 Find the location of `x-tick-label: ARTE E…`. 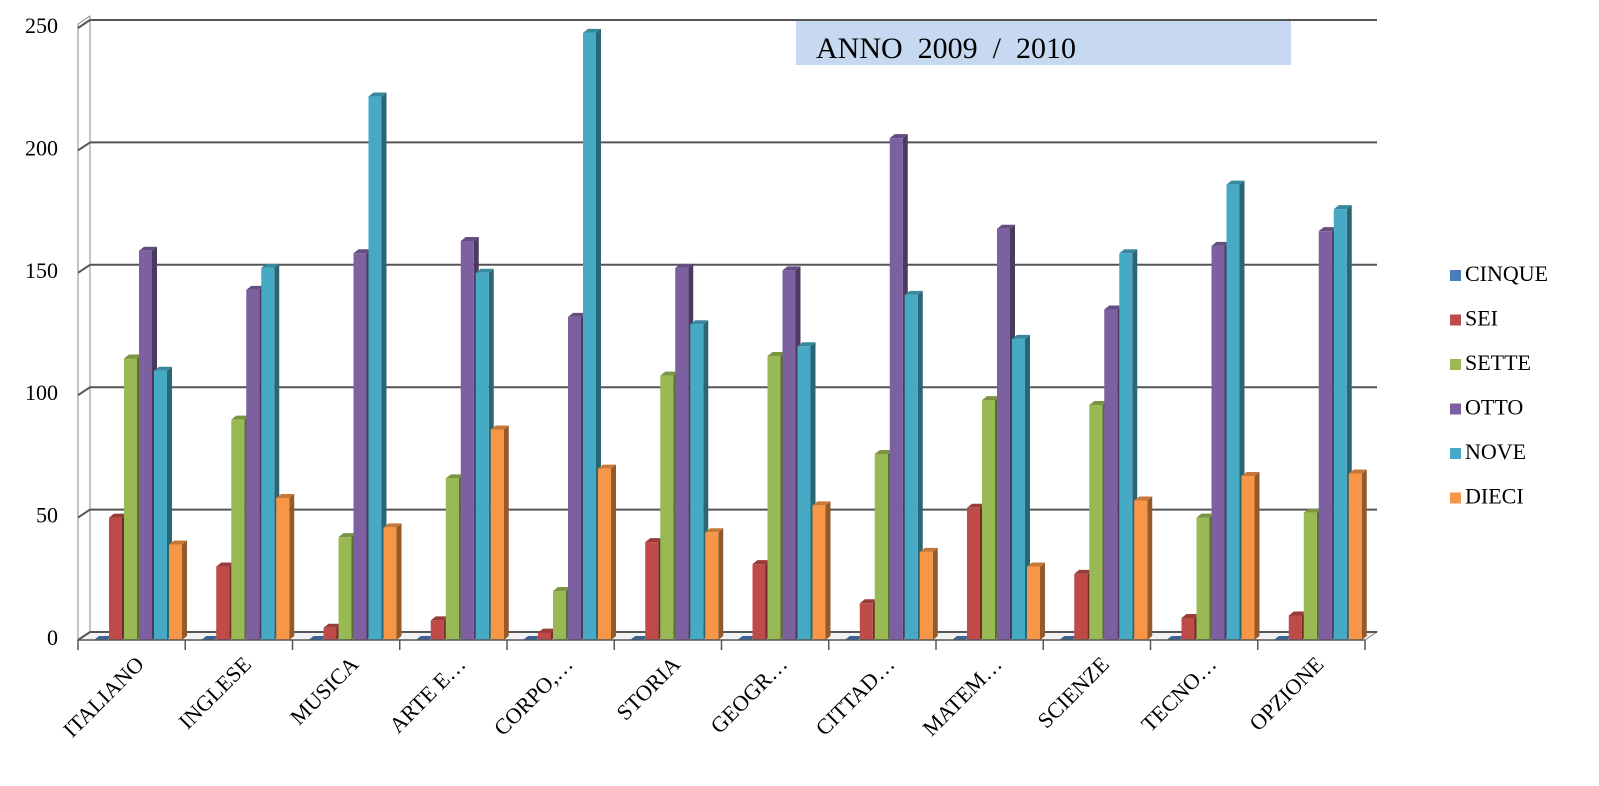

x-tick-label: ARTE E… is located at coordinates (427, 694).